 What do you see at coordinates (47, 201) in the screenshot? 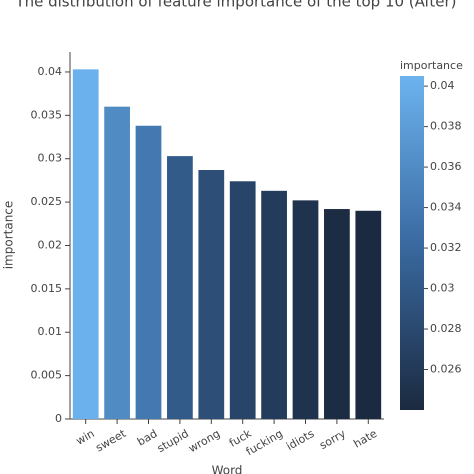
I see `y-tick-label: 0.025` at bounding box center [47, 201].